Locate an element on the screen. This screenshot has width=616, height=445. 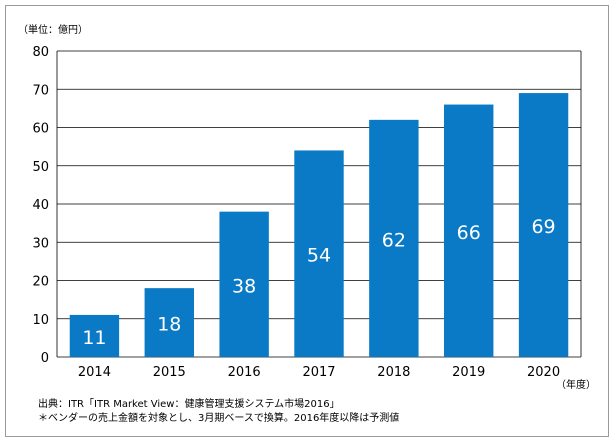
x-axis-ticks: 2014 2015 2016 2017 2018 2019 2020 is located at coordinates (319, 372).